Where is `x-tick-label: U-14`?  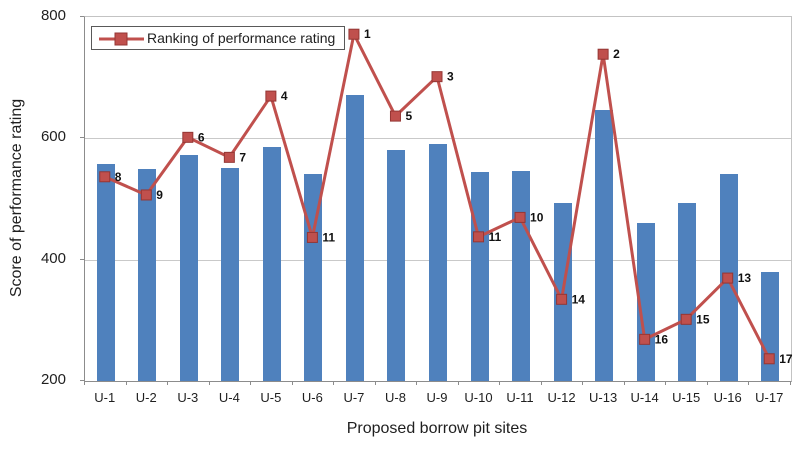 x-tick-label: U-14 is located at coordinates (644, 397).